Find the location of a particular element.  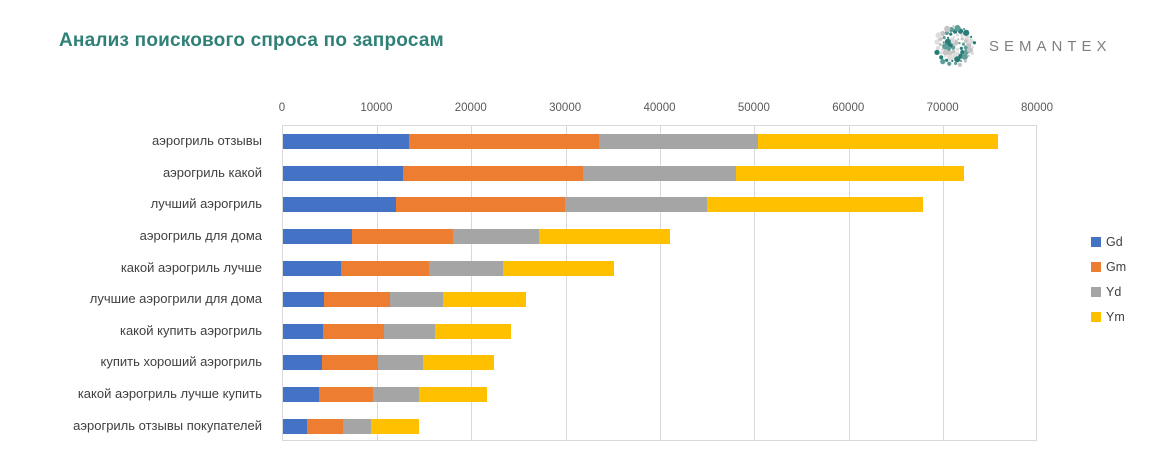

dot-sphere-logo-icon is located at coordinates (955, 45).